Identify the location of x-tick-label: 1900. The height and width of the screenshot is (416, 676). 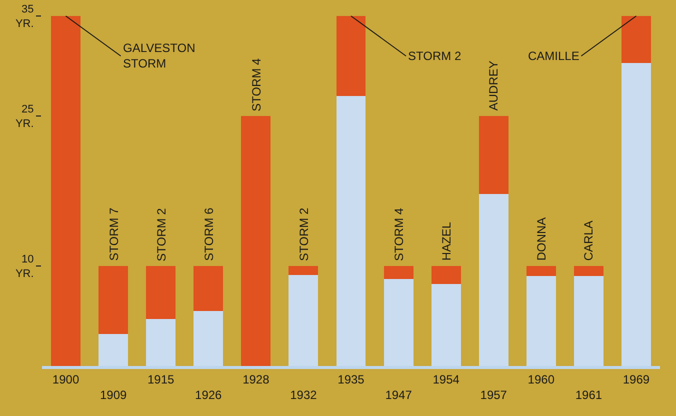
(66, 379).